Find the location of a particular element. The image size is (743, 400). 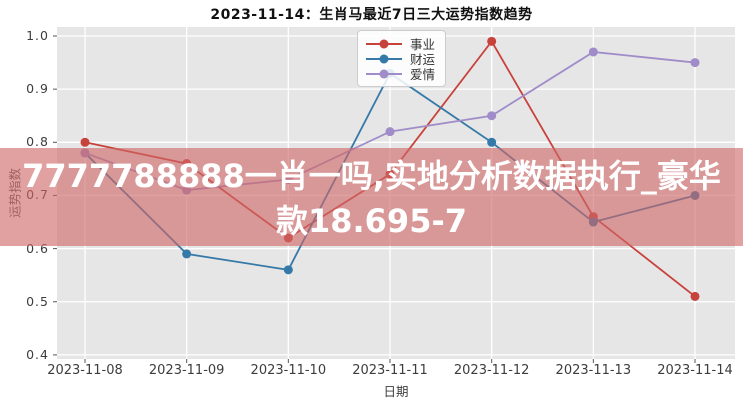

x-axis-label: 日期 is located at coordinates (396, 391).